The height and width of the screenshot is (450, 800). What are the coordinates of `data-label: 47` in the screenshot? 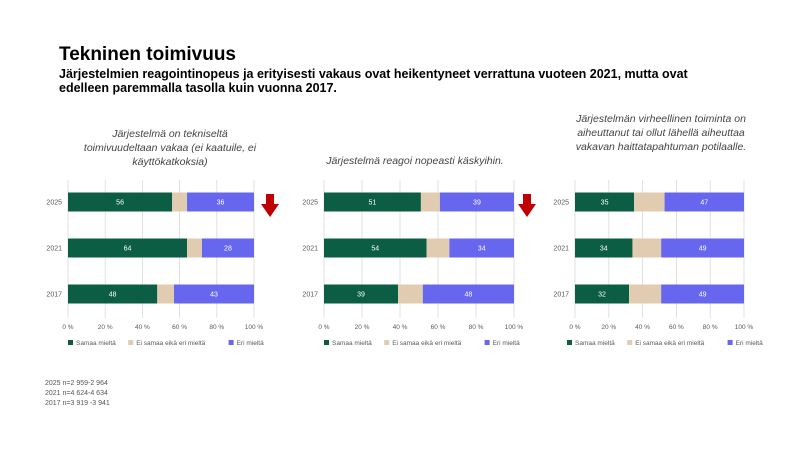 It's located at (704, 203).